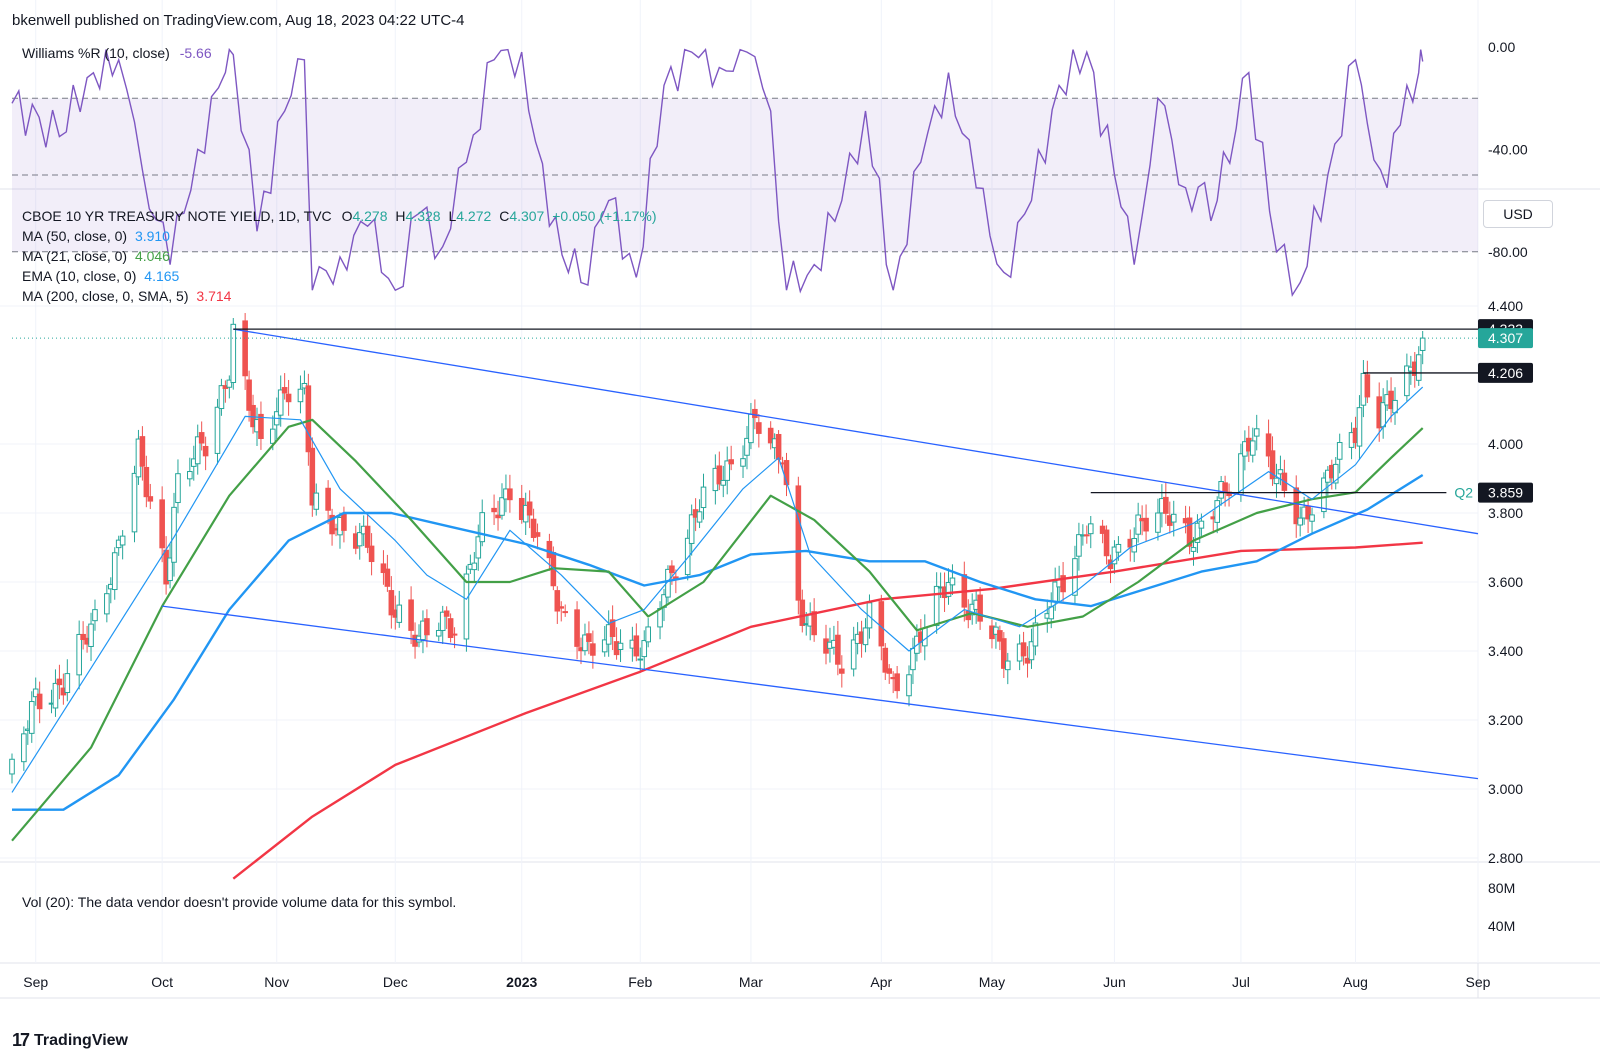 The width and height of the screenshot is (1600, 1060). I want to click on price-label: 4.307, so click(1505, 338).